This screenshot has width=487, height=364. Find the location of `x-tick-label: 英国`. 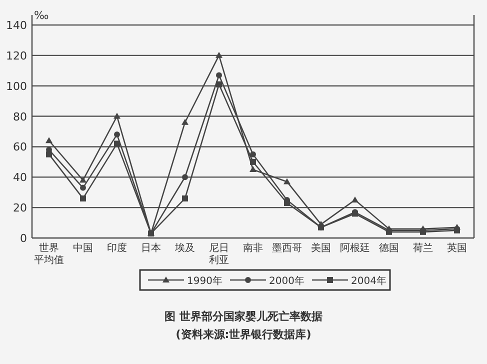

x-tick-label: 英国 is located at coordinates (457, 248).